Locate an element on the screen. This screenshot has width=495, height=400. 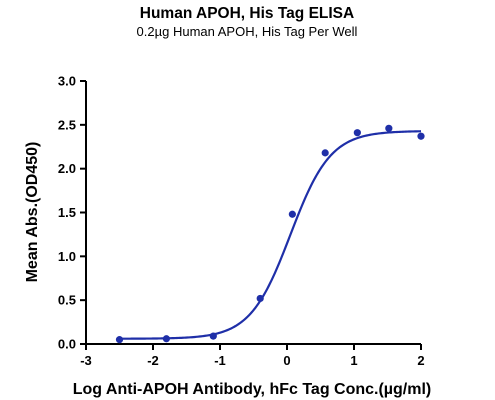
y-tick-label: 1.0 is located at coordinates (67, 256).